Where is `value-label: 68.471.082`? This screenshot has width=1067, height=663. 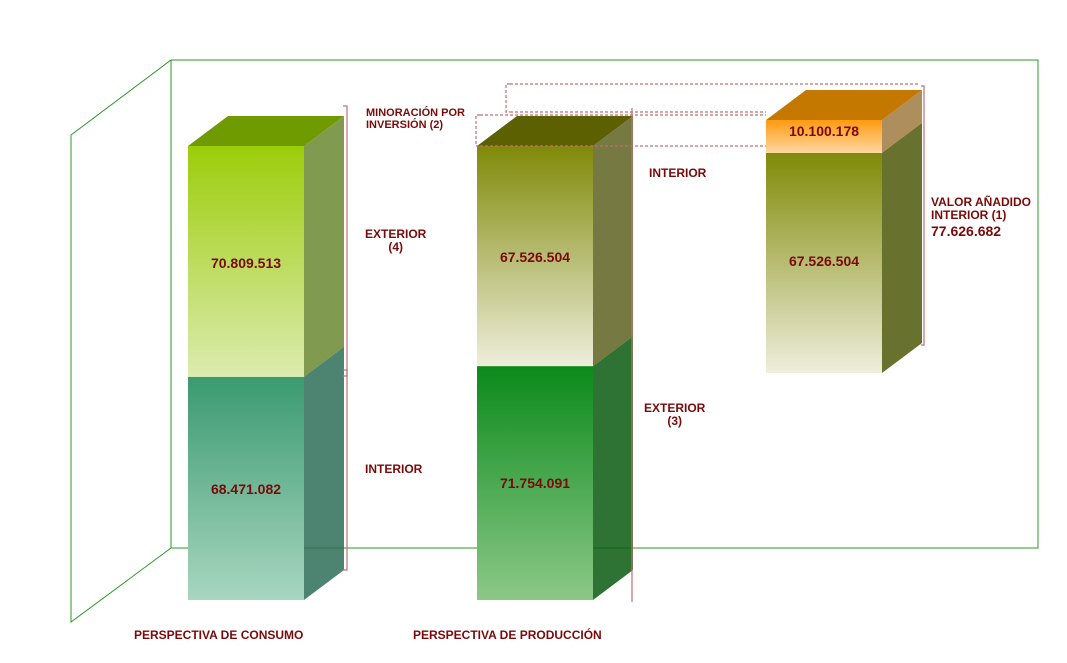 value-label: 68.471.082 is located at coordinates (246, 489).